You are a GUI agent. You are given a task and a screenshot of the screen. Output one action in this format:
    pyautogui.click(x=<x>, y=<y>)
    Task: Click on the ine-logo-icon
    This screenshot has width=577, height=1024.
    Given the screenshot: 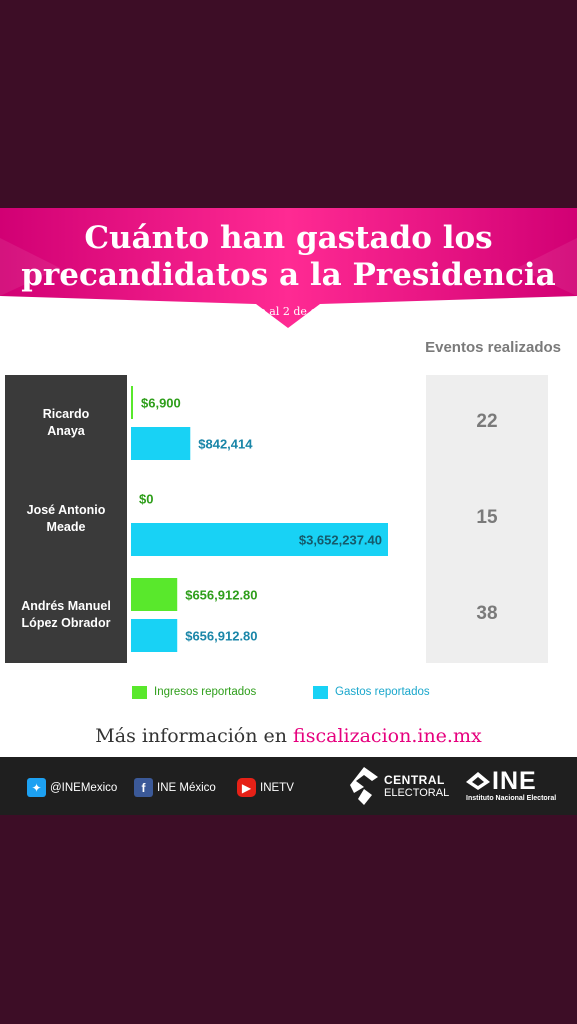 What is the action you would take?
    pyautogui.click(x=478, y=781)
    